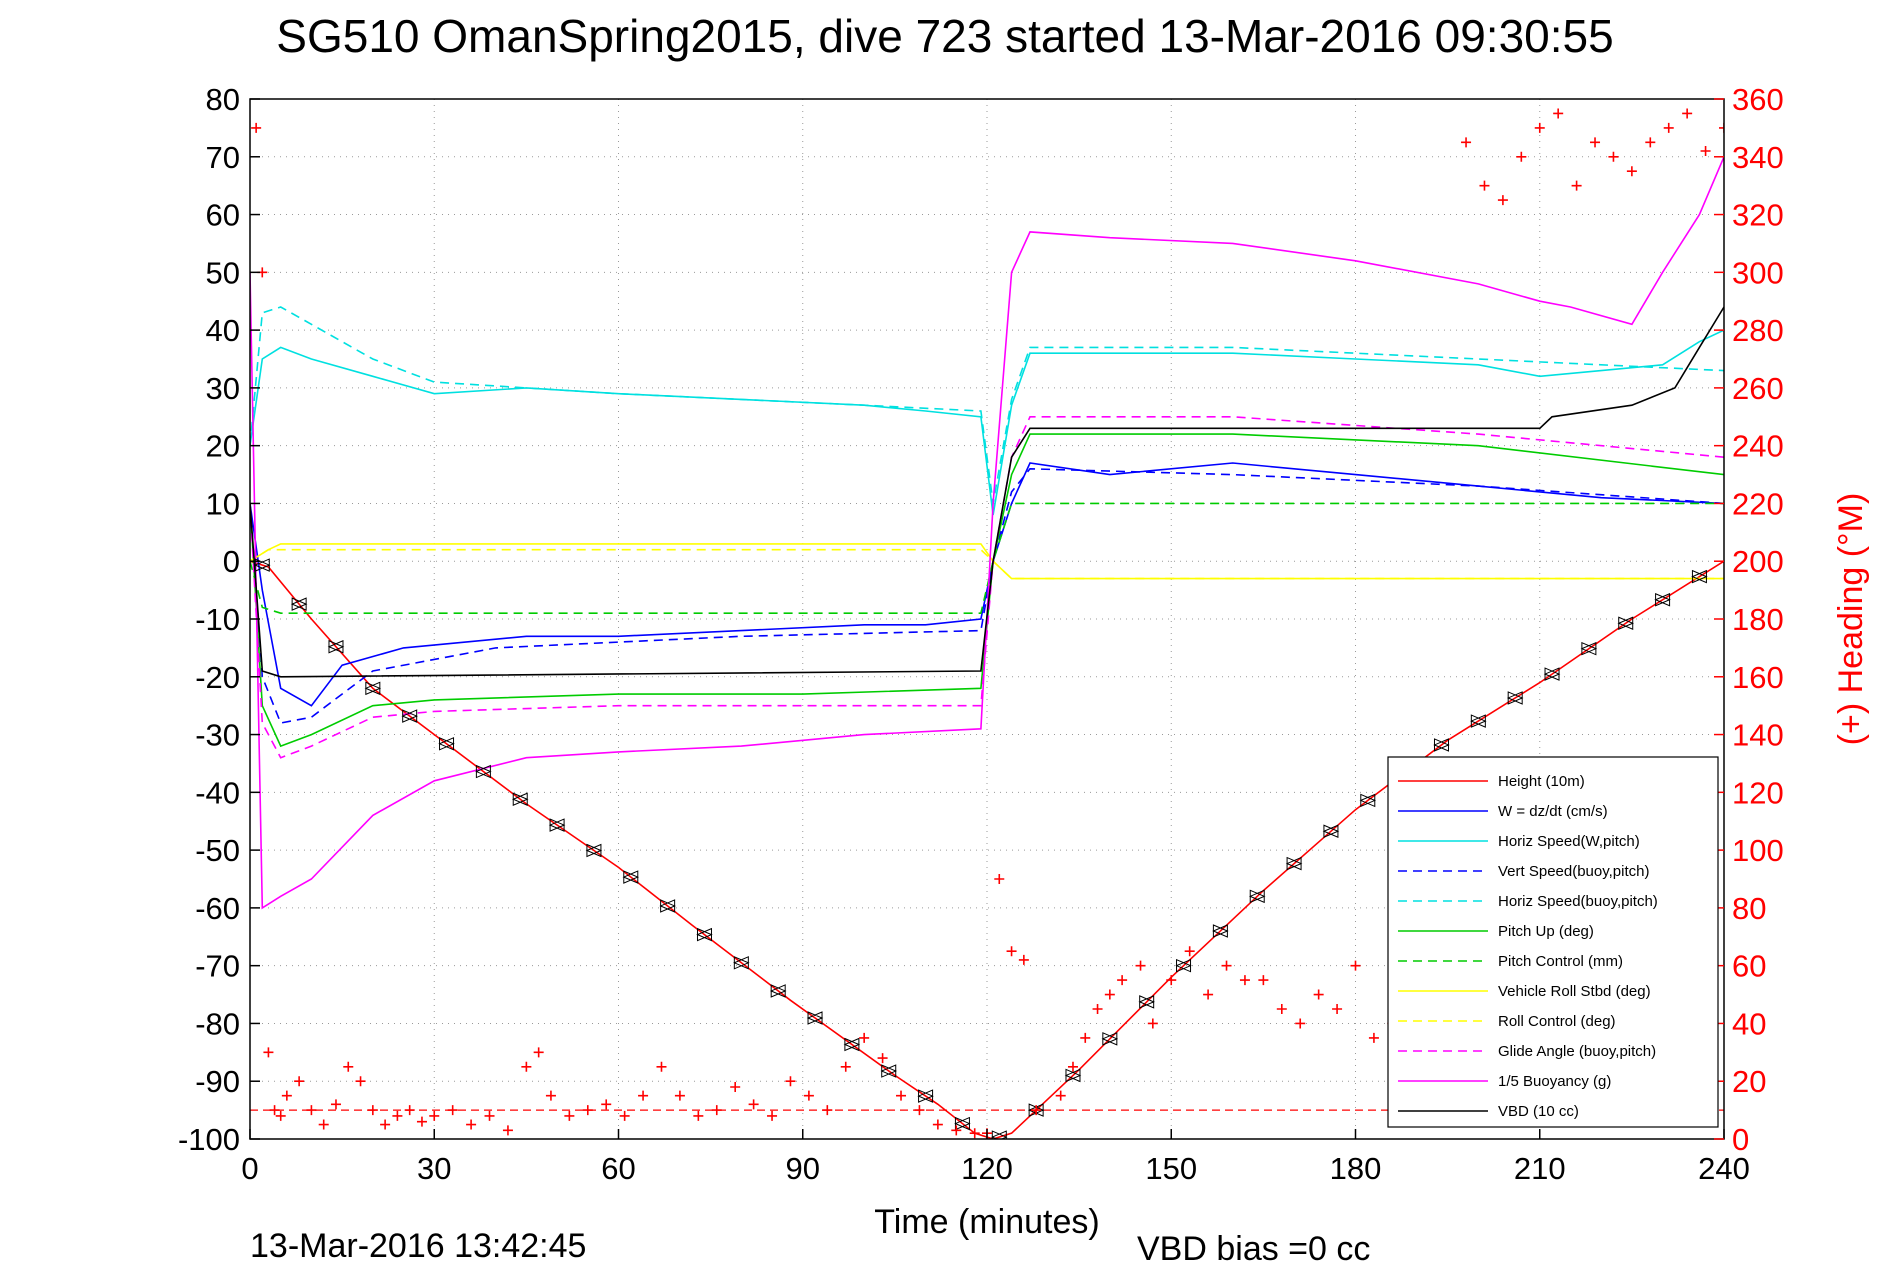 This screenshot has width=1891, height=1262. Describe the element at coordinates (1546, 931) in the screenshot. I see `legend-label: Pitch Up (deg)` at that location.